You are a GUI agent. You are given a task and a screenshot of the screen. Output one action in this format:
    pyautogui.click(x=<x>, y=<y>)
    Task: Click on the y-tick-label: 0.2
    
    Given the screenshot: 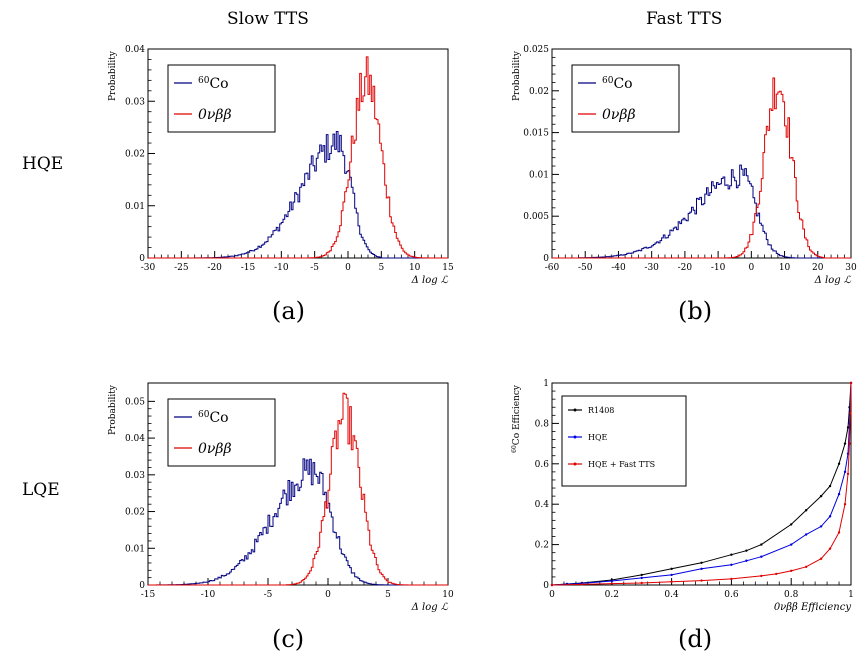 What is the action you would take?
    pyautogui.click(x=542, y=546)
    